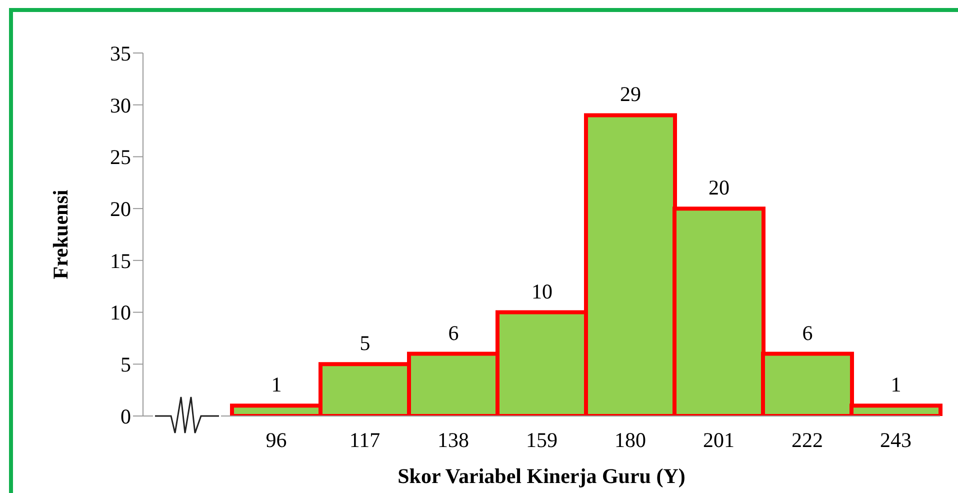  What do you see at coordinates (364, 440) in the screenshot?
I see `x-tick-label: 117` at bounding box center [364, 440].